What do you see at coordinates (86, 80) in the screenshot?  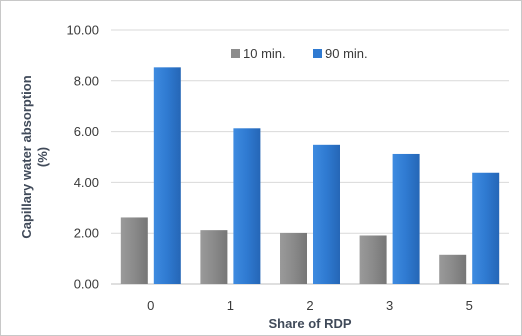 I see `y-tick-label: 8.00` at bounding box center [86, 80].